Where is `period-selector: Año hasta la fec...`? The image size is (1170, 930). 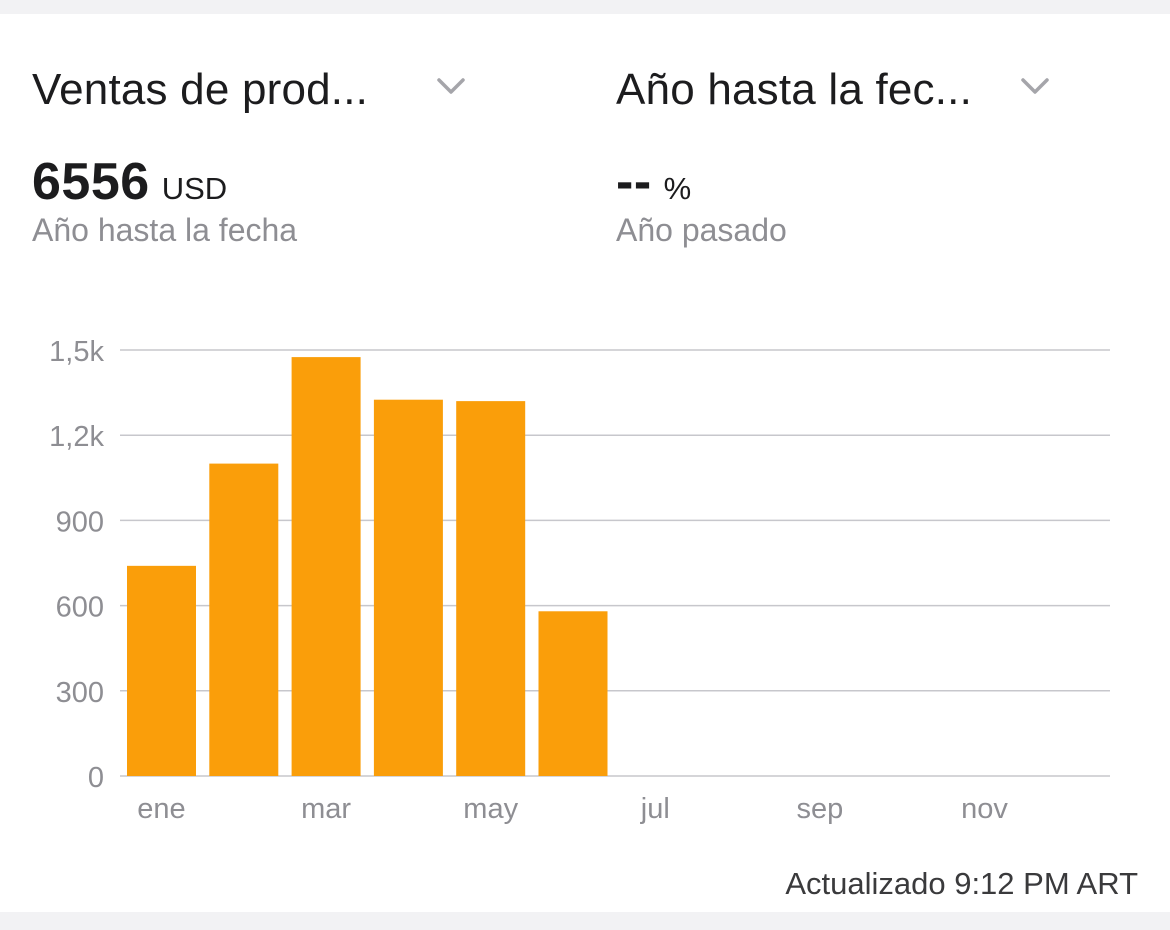 period-selector: Año hasta la fec... is located at coordinates (836, 90).